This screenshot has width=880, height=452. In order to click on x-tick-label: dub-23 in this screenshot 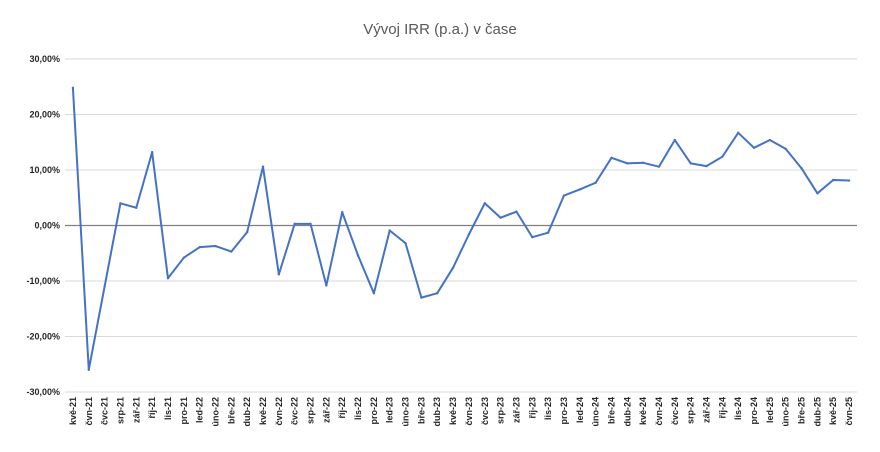, I will do `click(437, 412)`.